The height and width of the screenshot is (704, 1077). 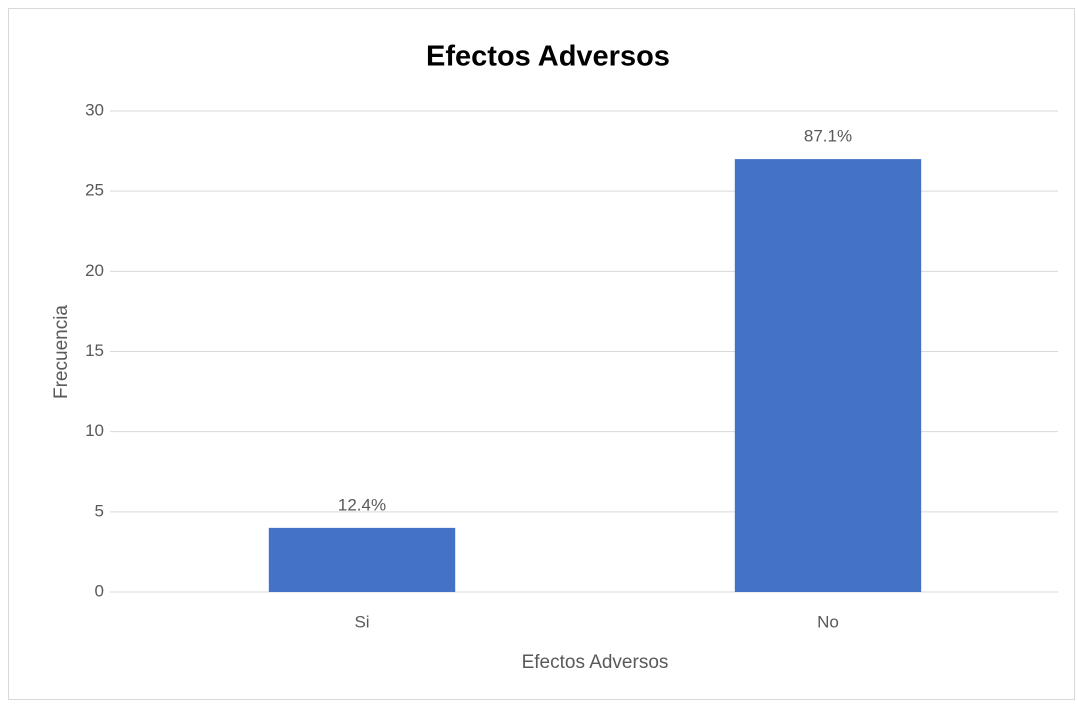 I want to click on y-tick-label: 25, so click(x=94, y=190).